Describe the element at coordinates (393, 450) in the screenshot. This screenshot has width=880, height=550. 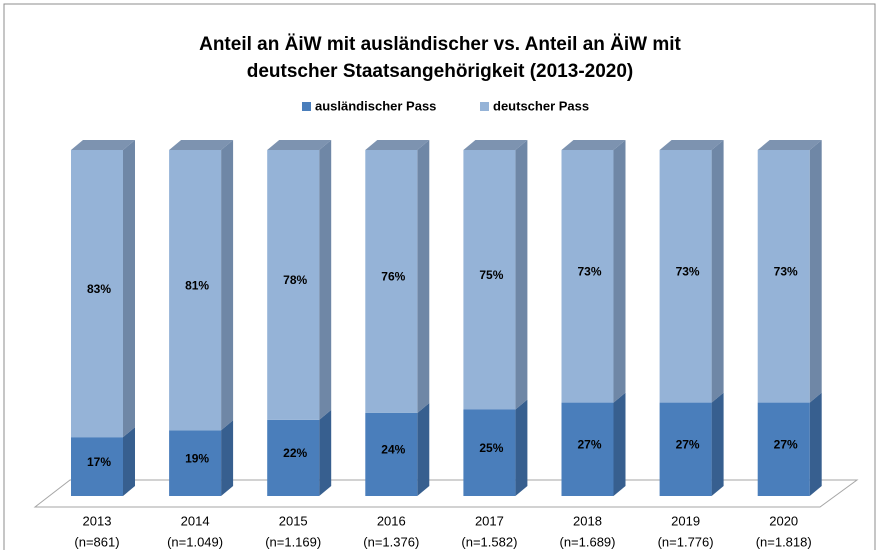
I see `value-label: 24%` at that location.